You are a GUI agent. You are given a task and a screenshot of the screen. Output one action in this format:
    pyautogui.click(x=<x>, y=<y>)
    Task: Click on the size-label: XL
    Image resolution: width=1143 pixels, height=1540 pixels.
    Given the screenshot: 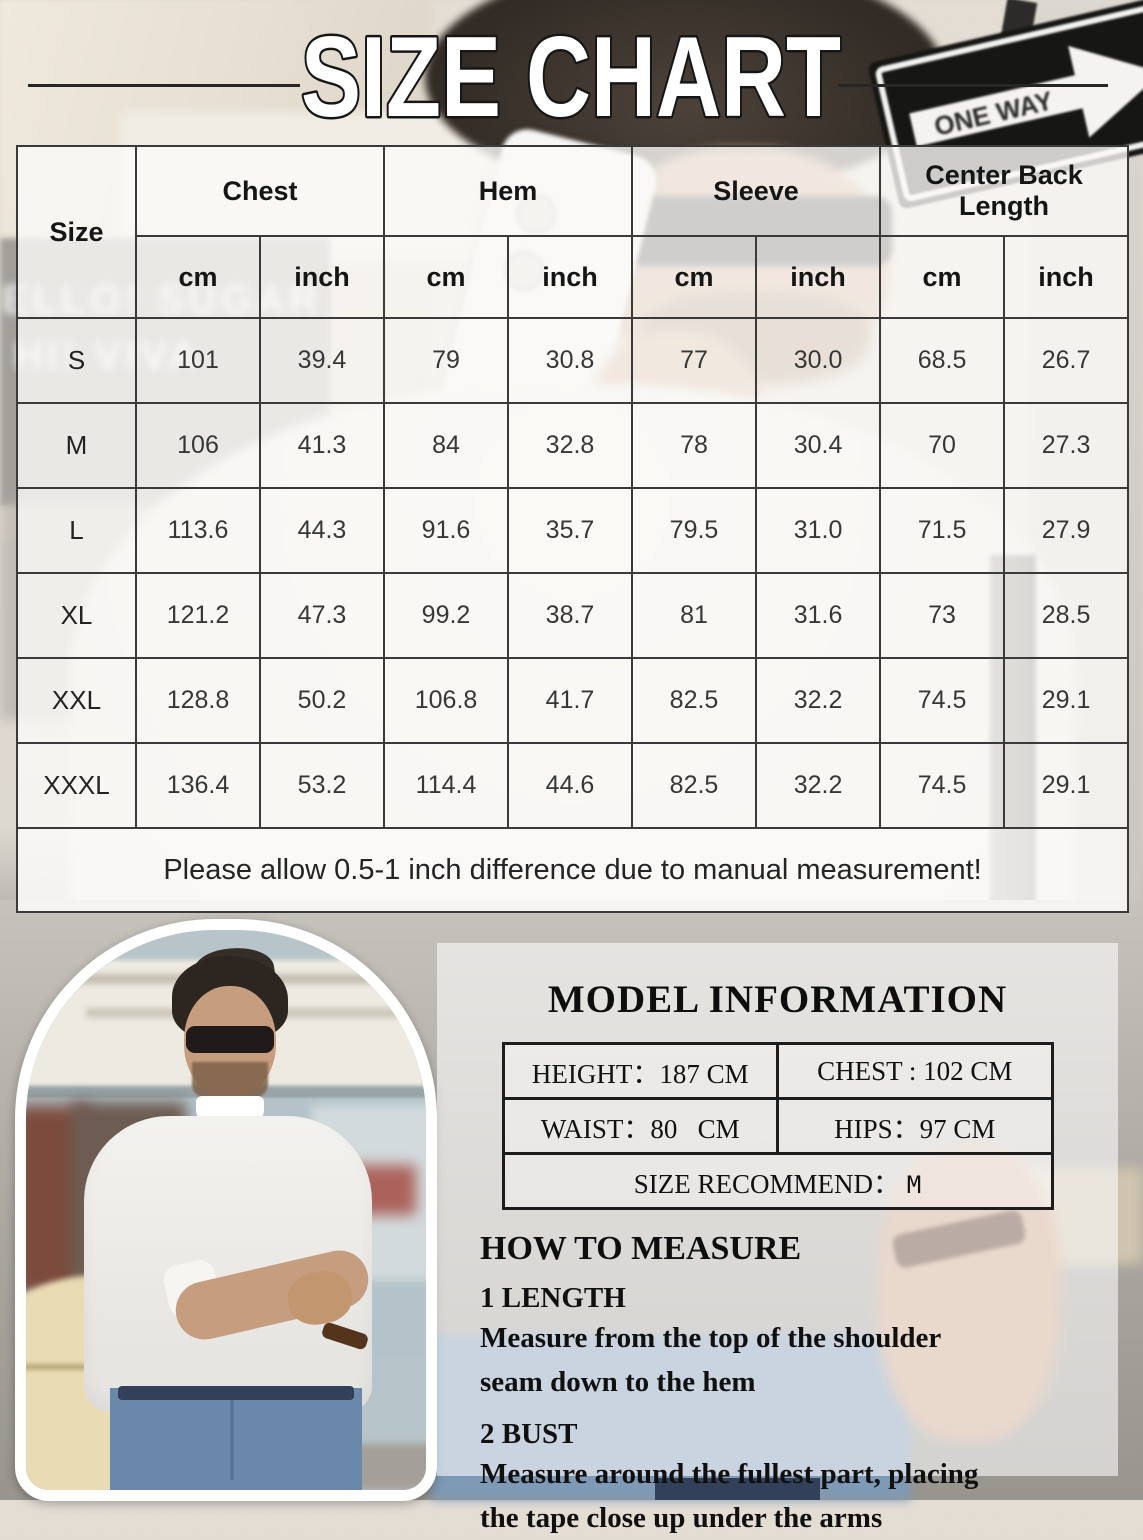 What is the action you would take?
    pyautogui.click(x=76, y=615)
    